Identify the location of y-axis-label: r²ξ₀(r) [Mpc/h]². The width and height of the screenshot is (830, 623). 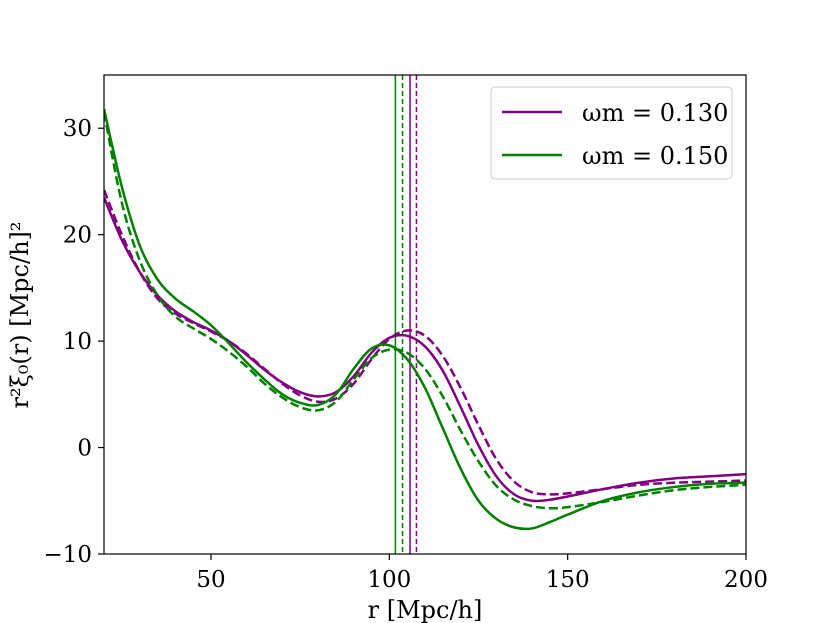
(20, 314).